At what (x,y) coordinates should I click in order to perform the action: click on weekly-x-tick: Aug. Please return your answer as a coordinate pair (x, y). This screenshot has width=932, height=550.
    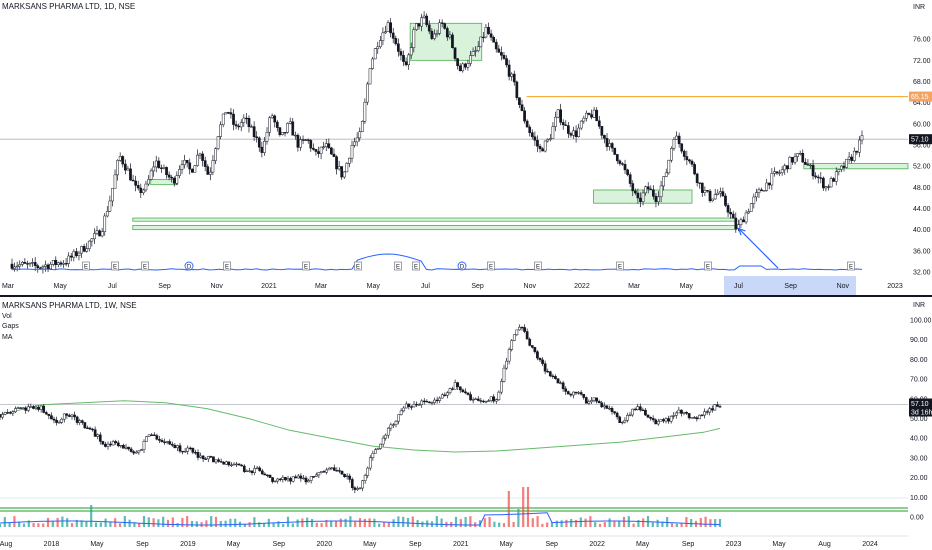
    Looking at the image, I should click on (6, 544).